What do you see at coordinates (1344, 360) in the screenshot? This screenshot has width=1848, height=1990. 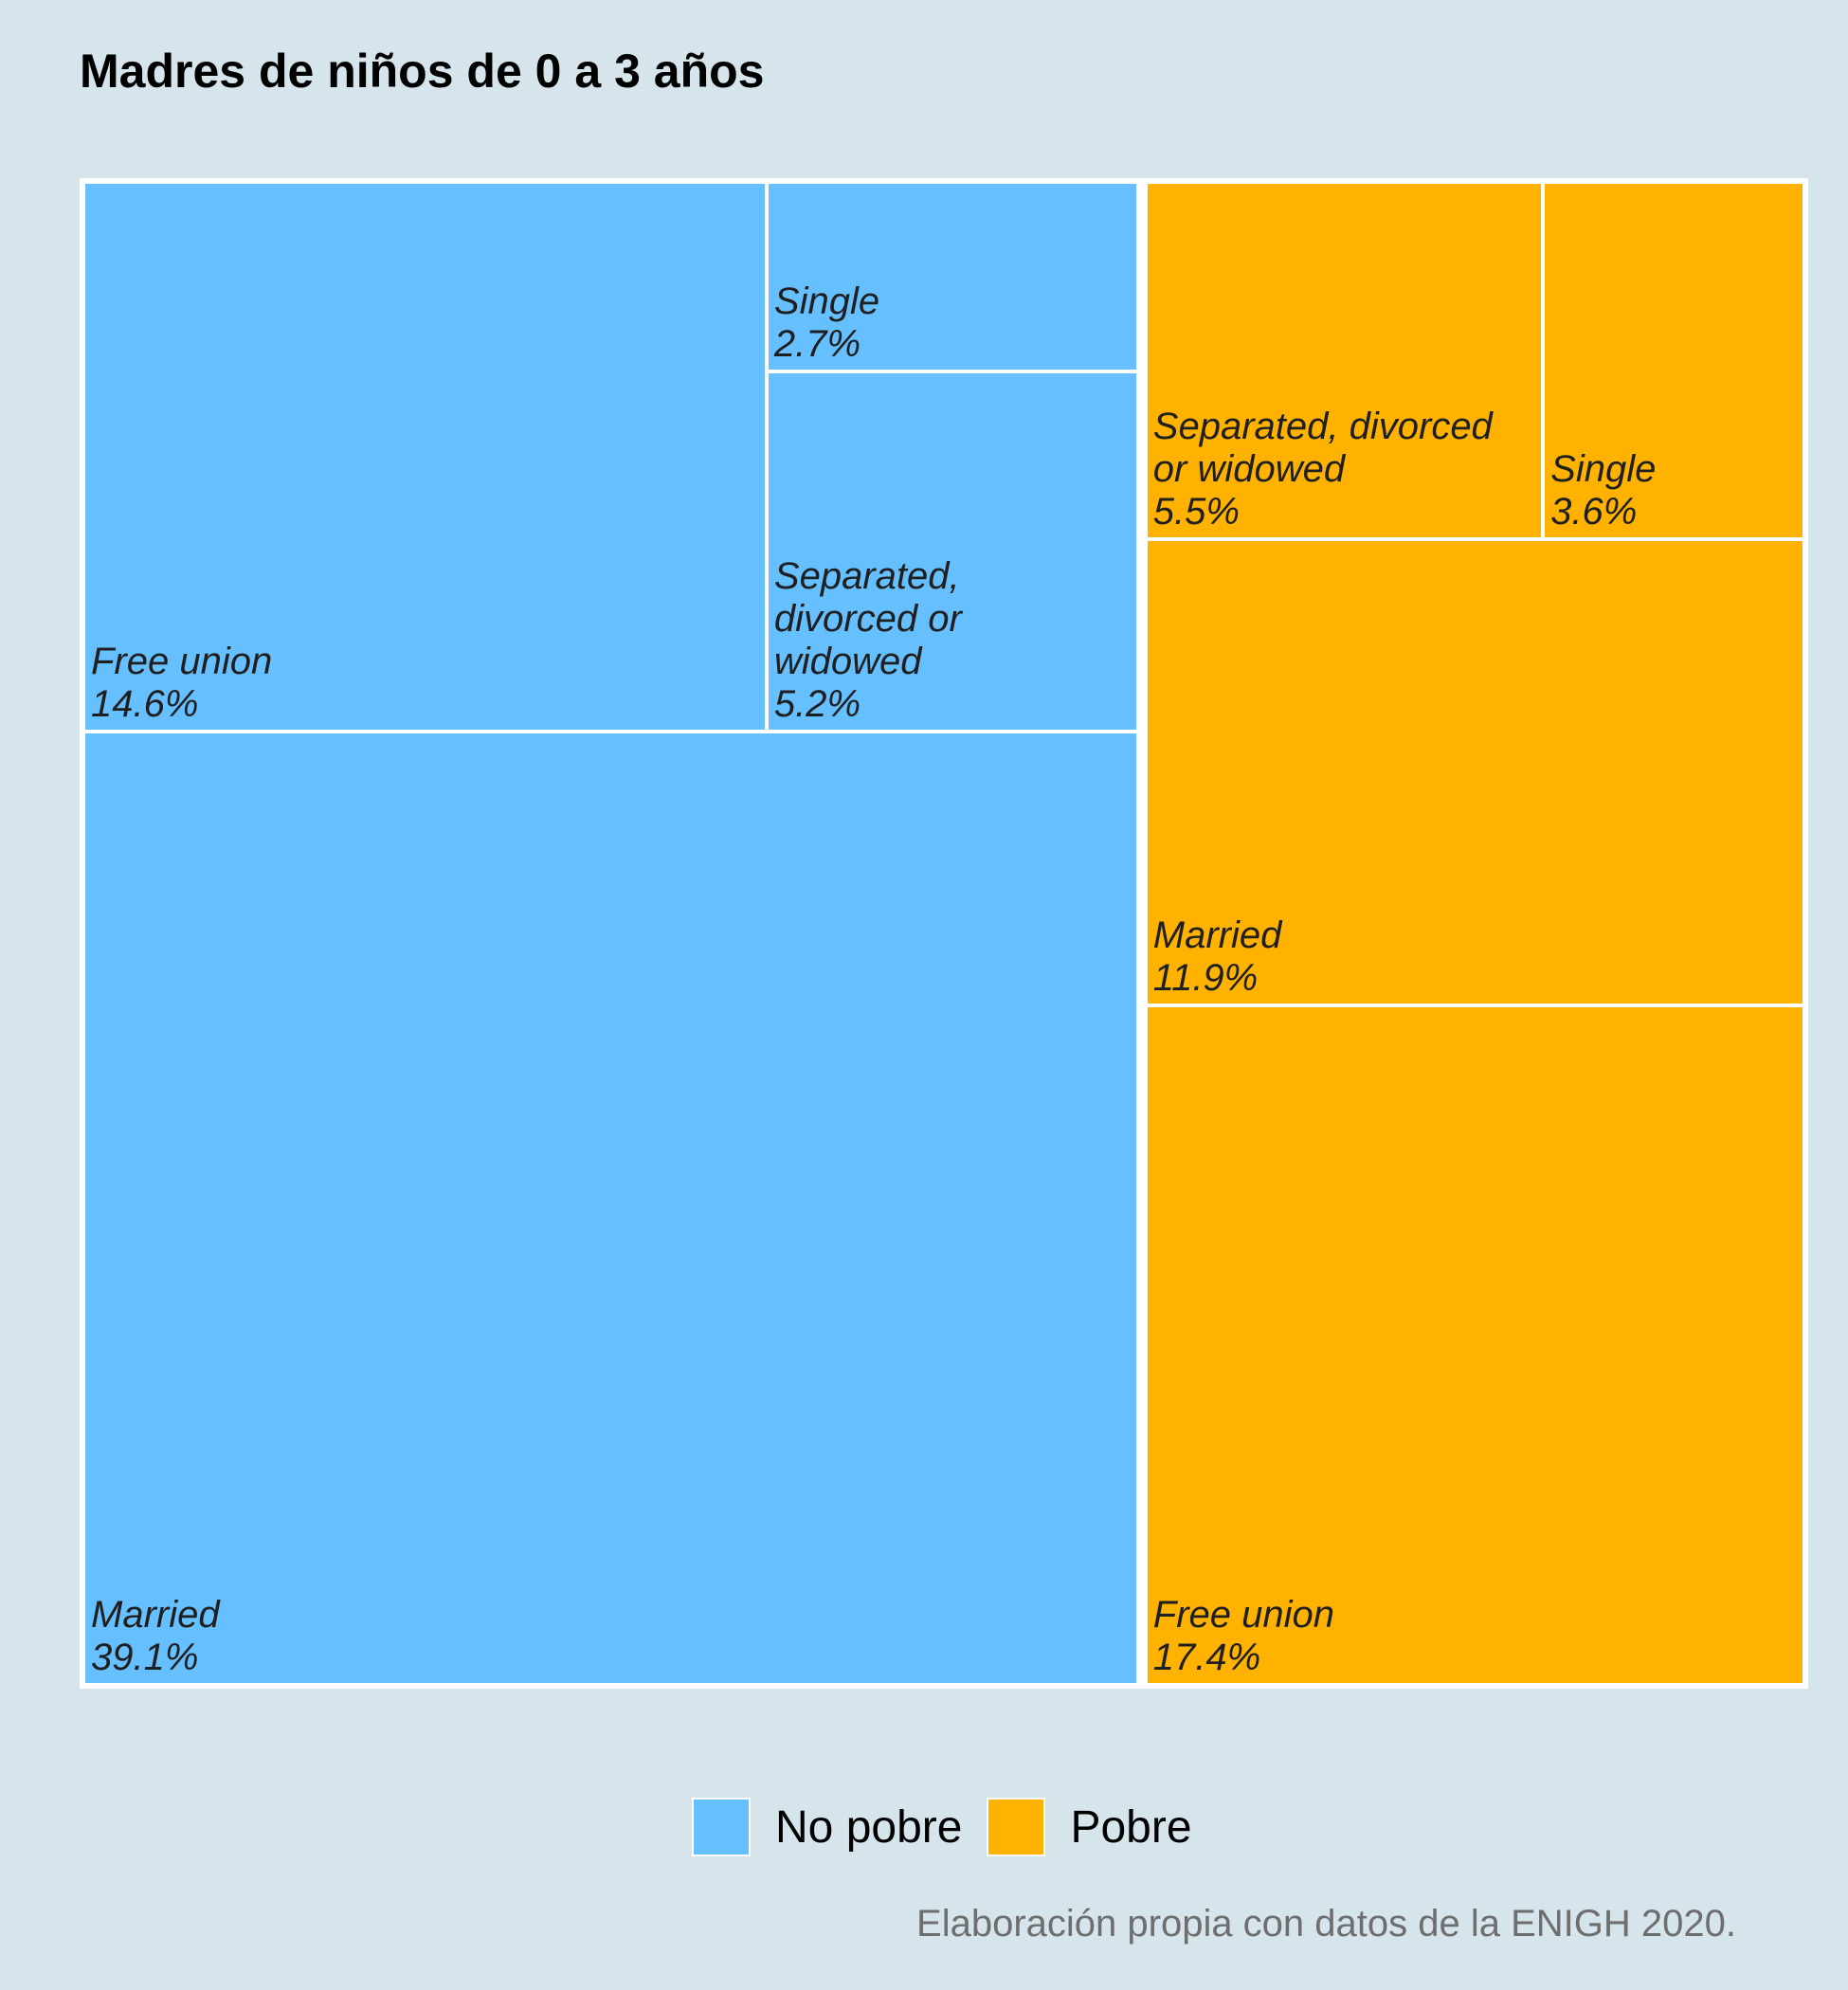 I see `tile-pobre-separated-divorced-or-widowed: Separated, divorced or widowed 5.5%` at bounding box center [1344, 360].